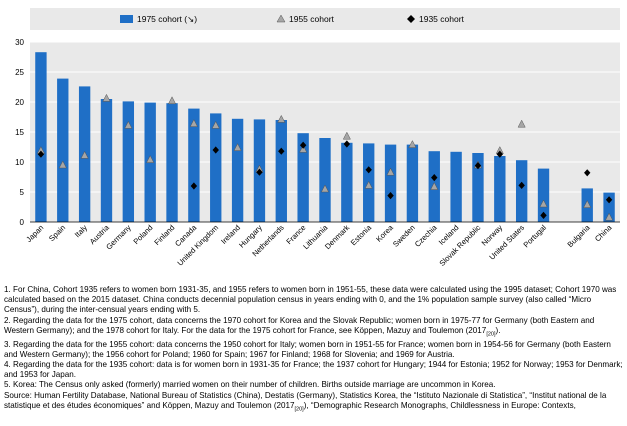 The height and width of the screenshot is (426, 627). I want to click on x-tick-label: Poland, so click(143, 234).